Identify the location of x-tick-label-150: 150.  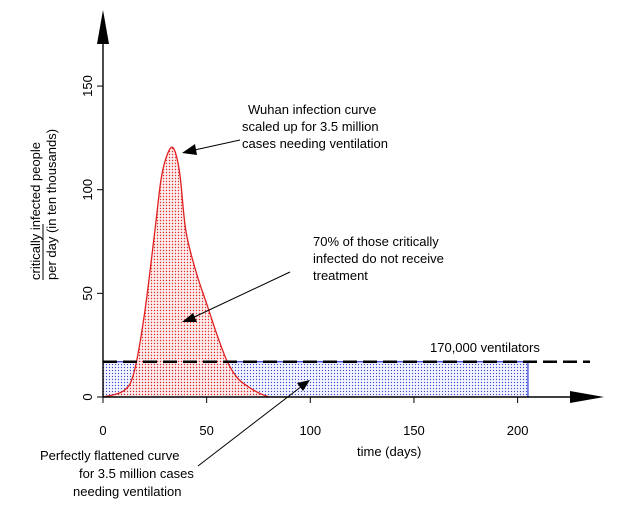
(414, 430).